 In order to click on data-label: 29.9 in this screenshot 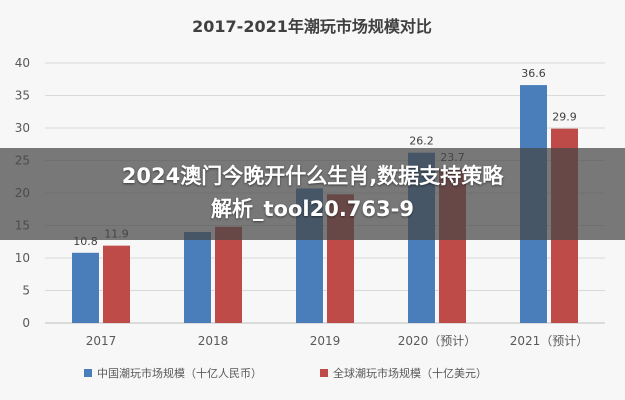, I will do `click(564, 117)`.